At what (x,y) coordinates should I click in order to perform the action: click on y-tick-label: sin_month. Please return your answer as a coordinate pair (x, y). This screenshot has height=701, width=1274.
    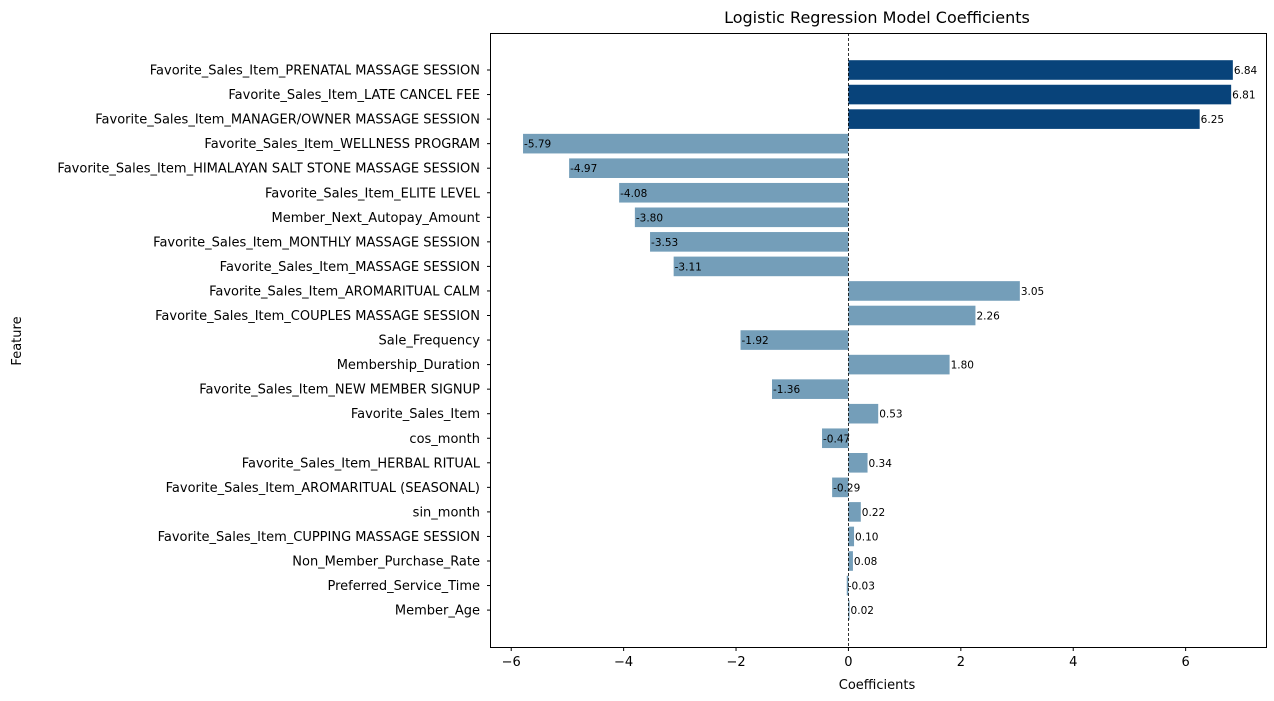
    Looking at the image, I should click on (446, 512).